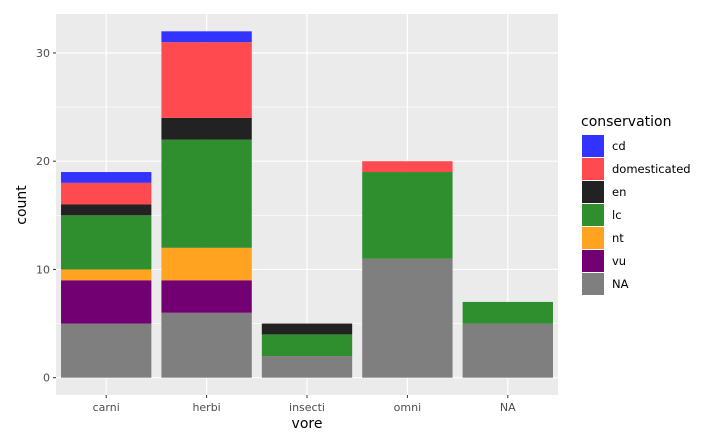  I want to click on bar-segment-domesticated-herbi, so click(206, 80).